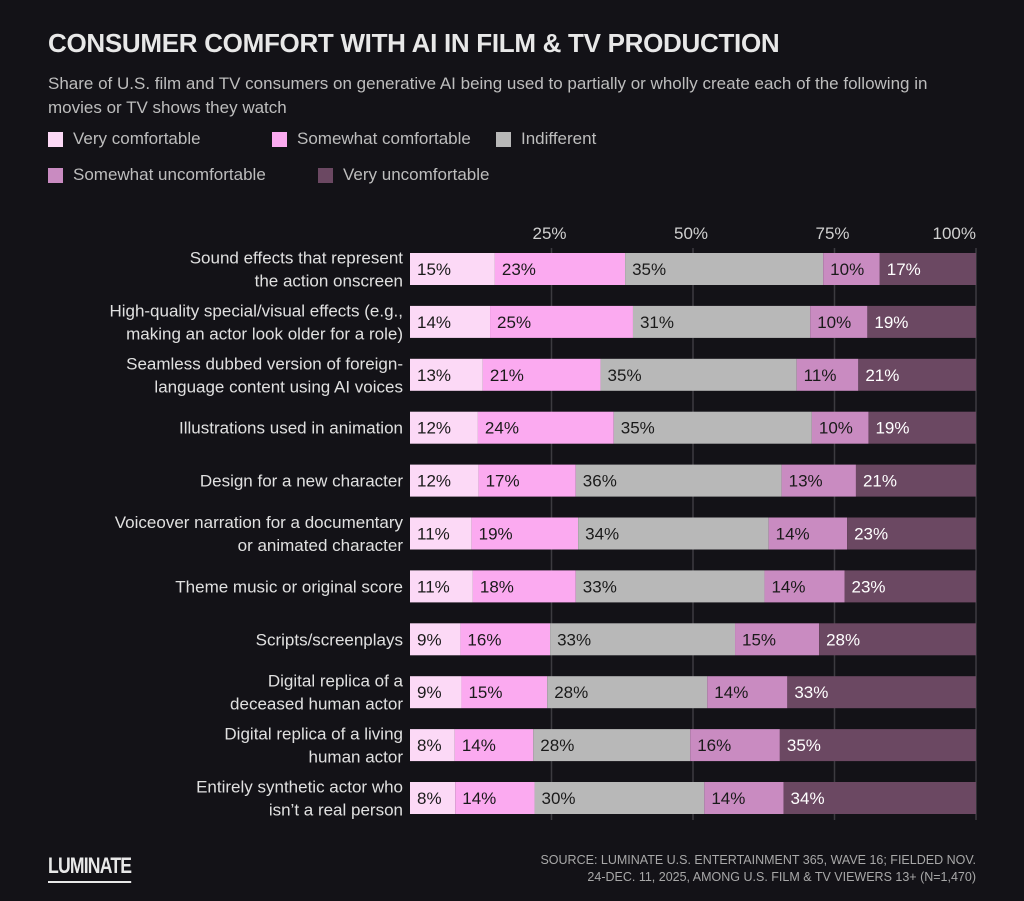  Describe the element at coordinates (559, 798) in the screenshot. I see `data-label: 30%` at that location.